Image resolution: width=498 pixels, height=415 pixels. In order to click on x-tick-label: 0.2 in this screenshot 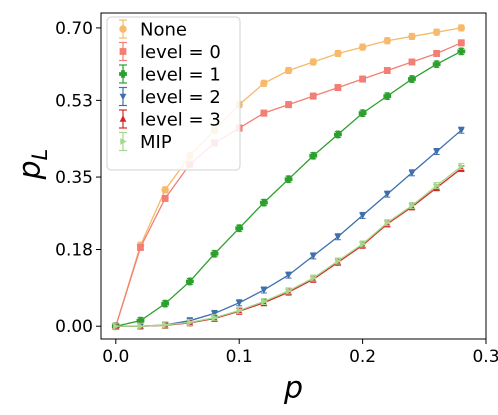, I will do `click(362, 357)`.